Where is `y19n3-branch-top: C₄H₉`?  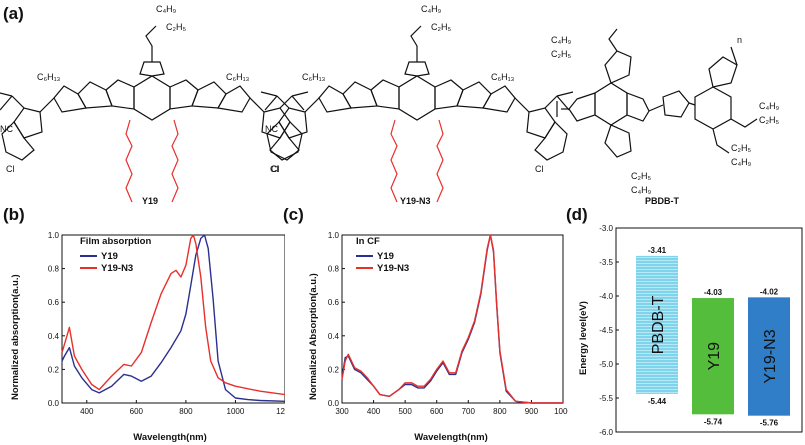
y19n3-branch-top: C₄H₉ is located at coordinates (431, 9).